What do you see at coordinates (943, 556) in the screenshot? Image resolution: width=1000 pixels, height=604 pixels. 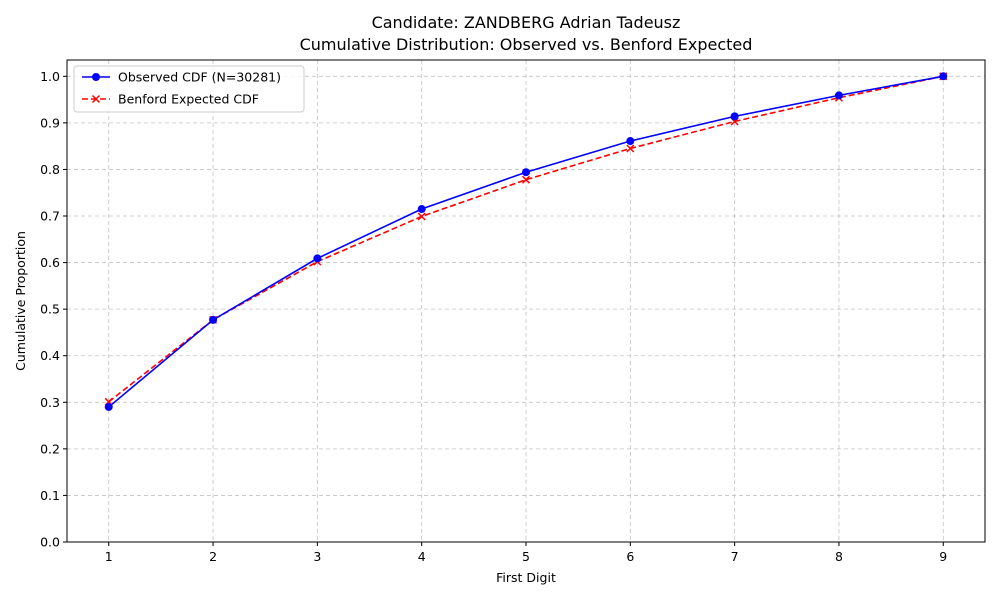 I see `x-tick-label: 9` at bounding box center [943, 556].